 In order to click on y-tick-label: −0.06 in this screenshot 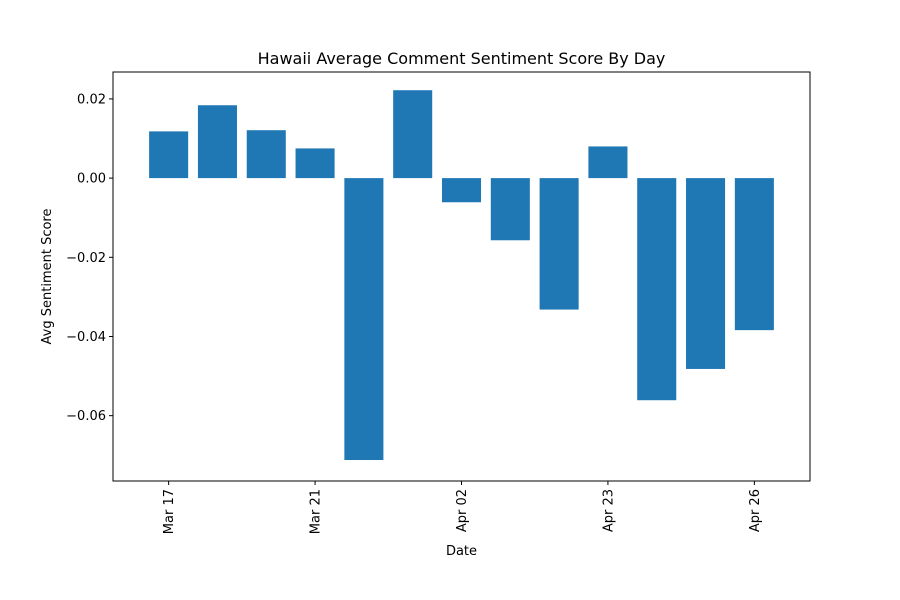, I will do `click(86, 416)`.